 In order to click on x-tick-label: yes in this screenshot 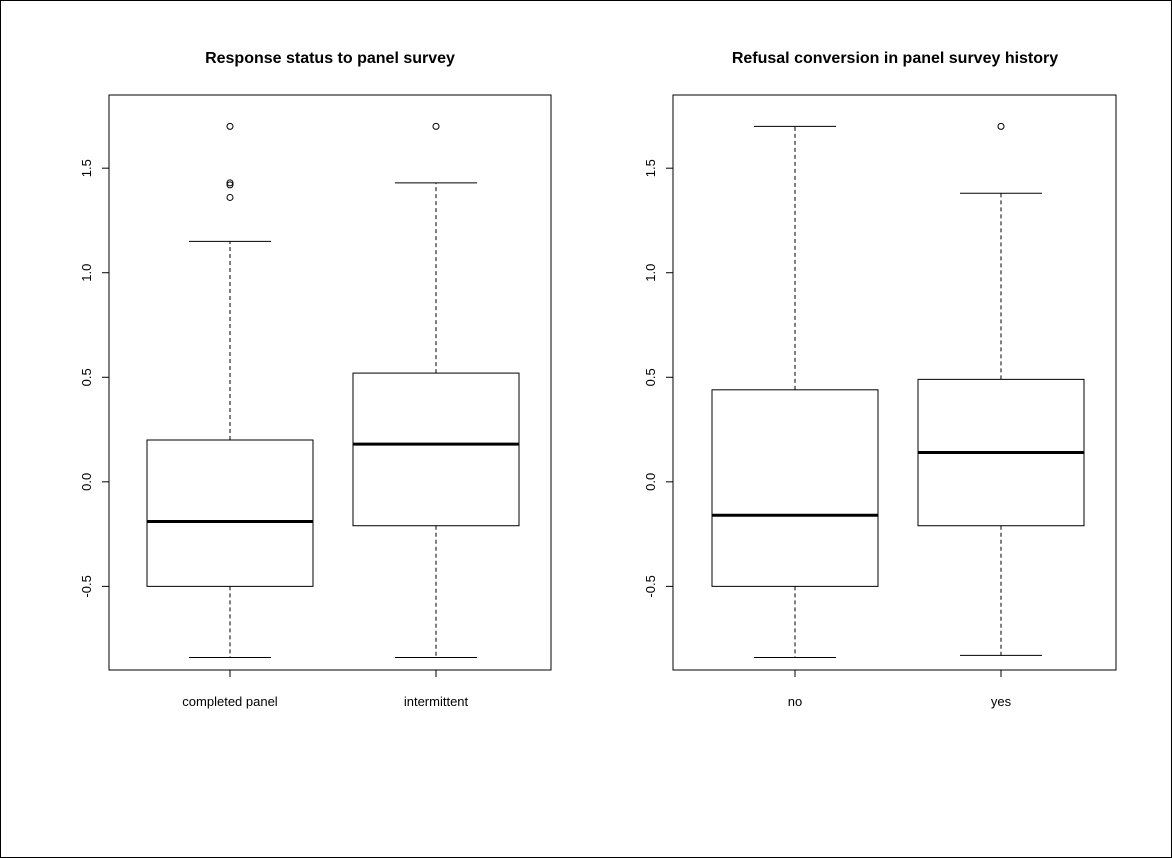, I will do `click(1001, 701)`.